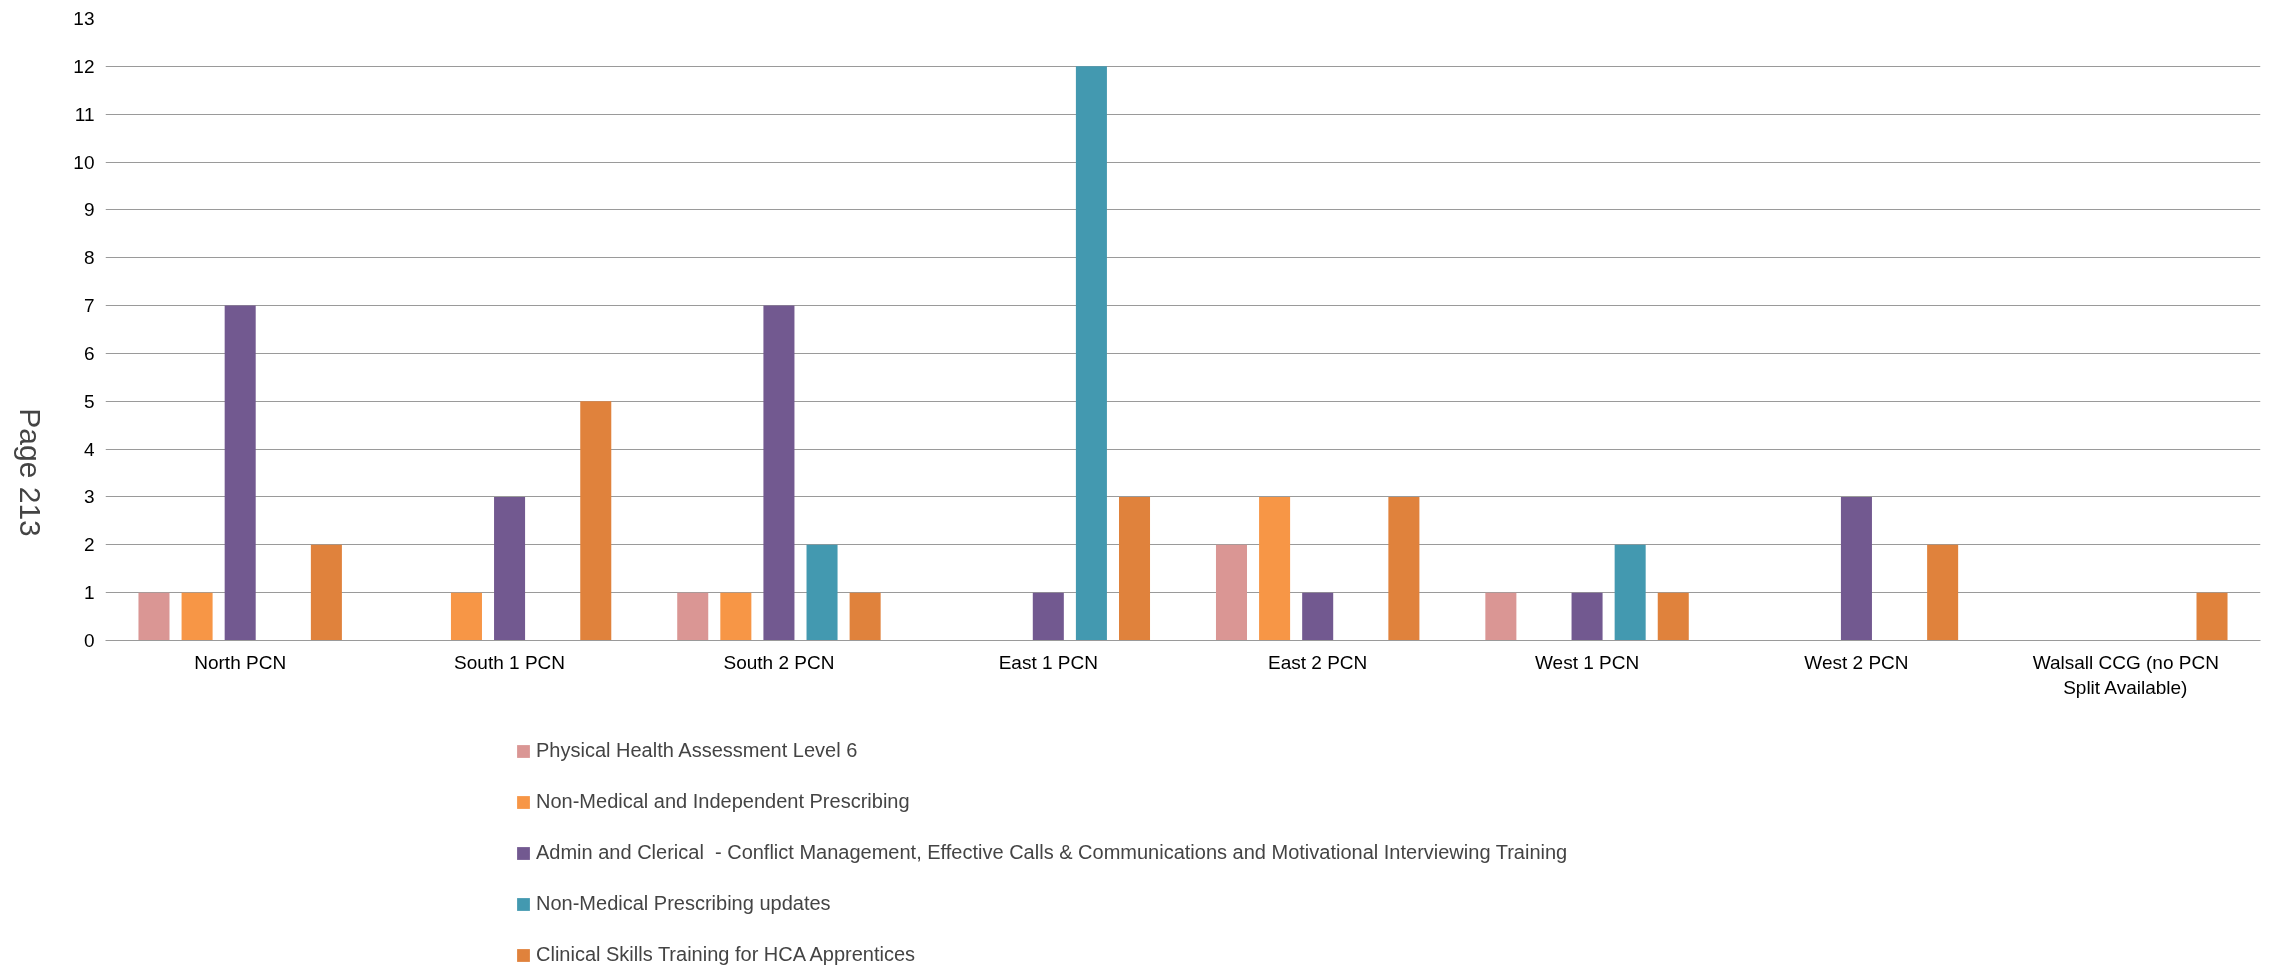  Describe the element at coordinates (2125, 674) in the screenshot. I see `x-tick-label: Walsall CCG (no PCN Split Available)` at that location.